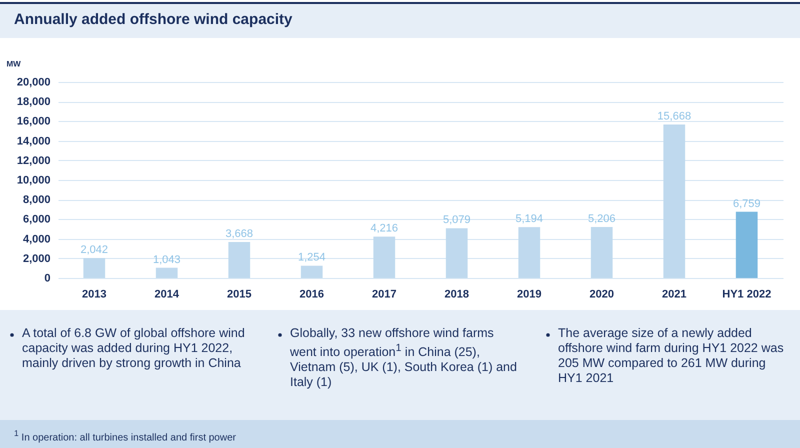 The height and width of the screenshot is (448, 800). I want to click on x-tick-label: 2015, so click(239, 294).